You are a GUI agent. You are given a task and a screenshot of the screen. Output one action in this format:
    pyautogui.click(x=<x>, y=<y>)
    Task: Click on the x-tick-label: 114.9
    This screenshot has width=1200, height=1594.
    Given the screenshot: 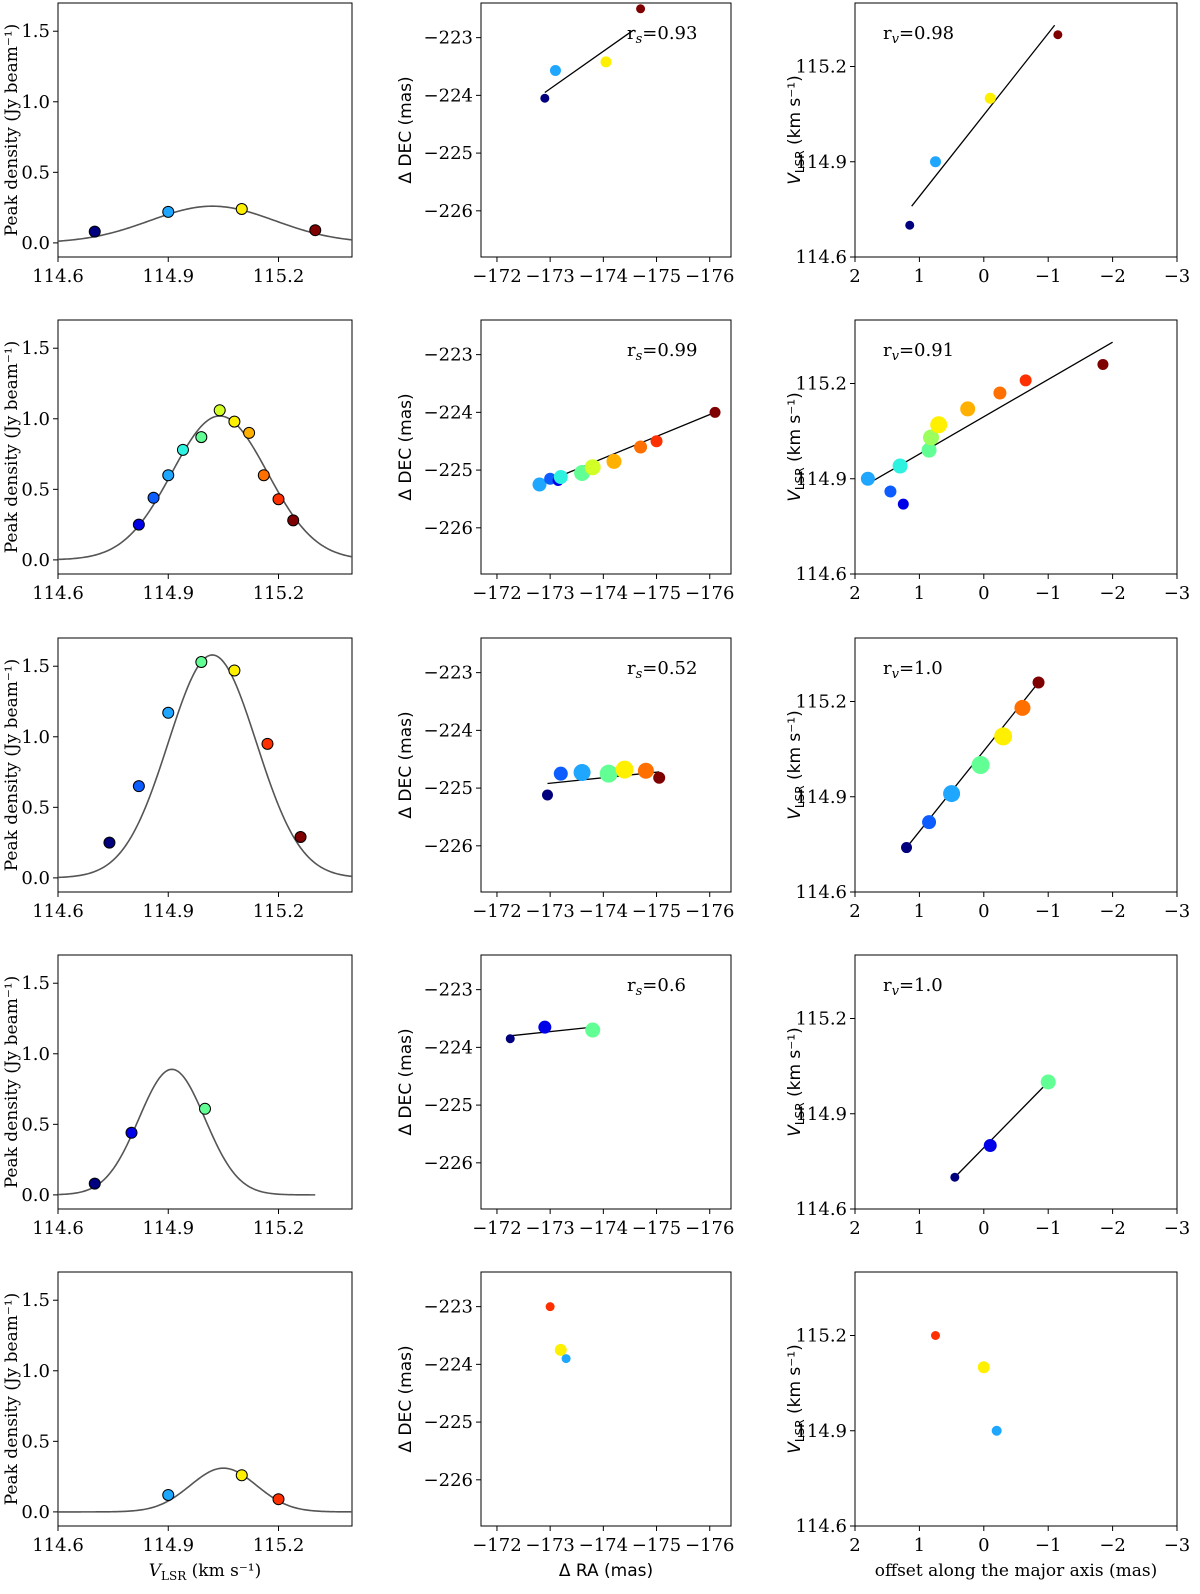 What is the action you would take?
    pyautogui.click(x=168, y=593)
    